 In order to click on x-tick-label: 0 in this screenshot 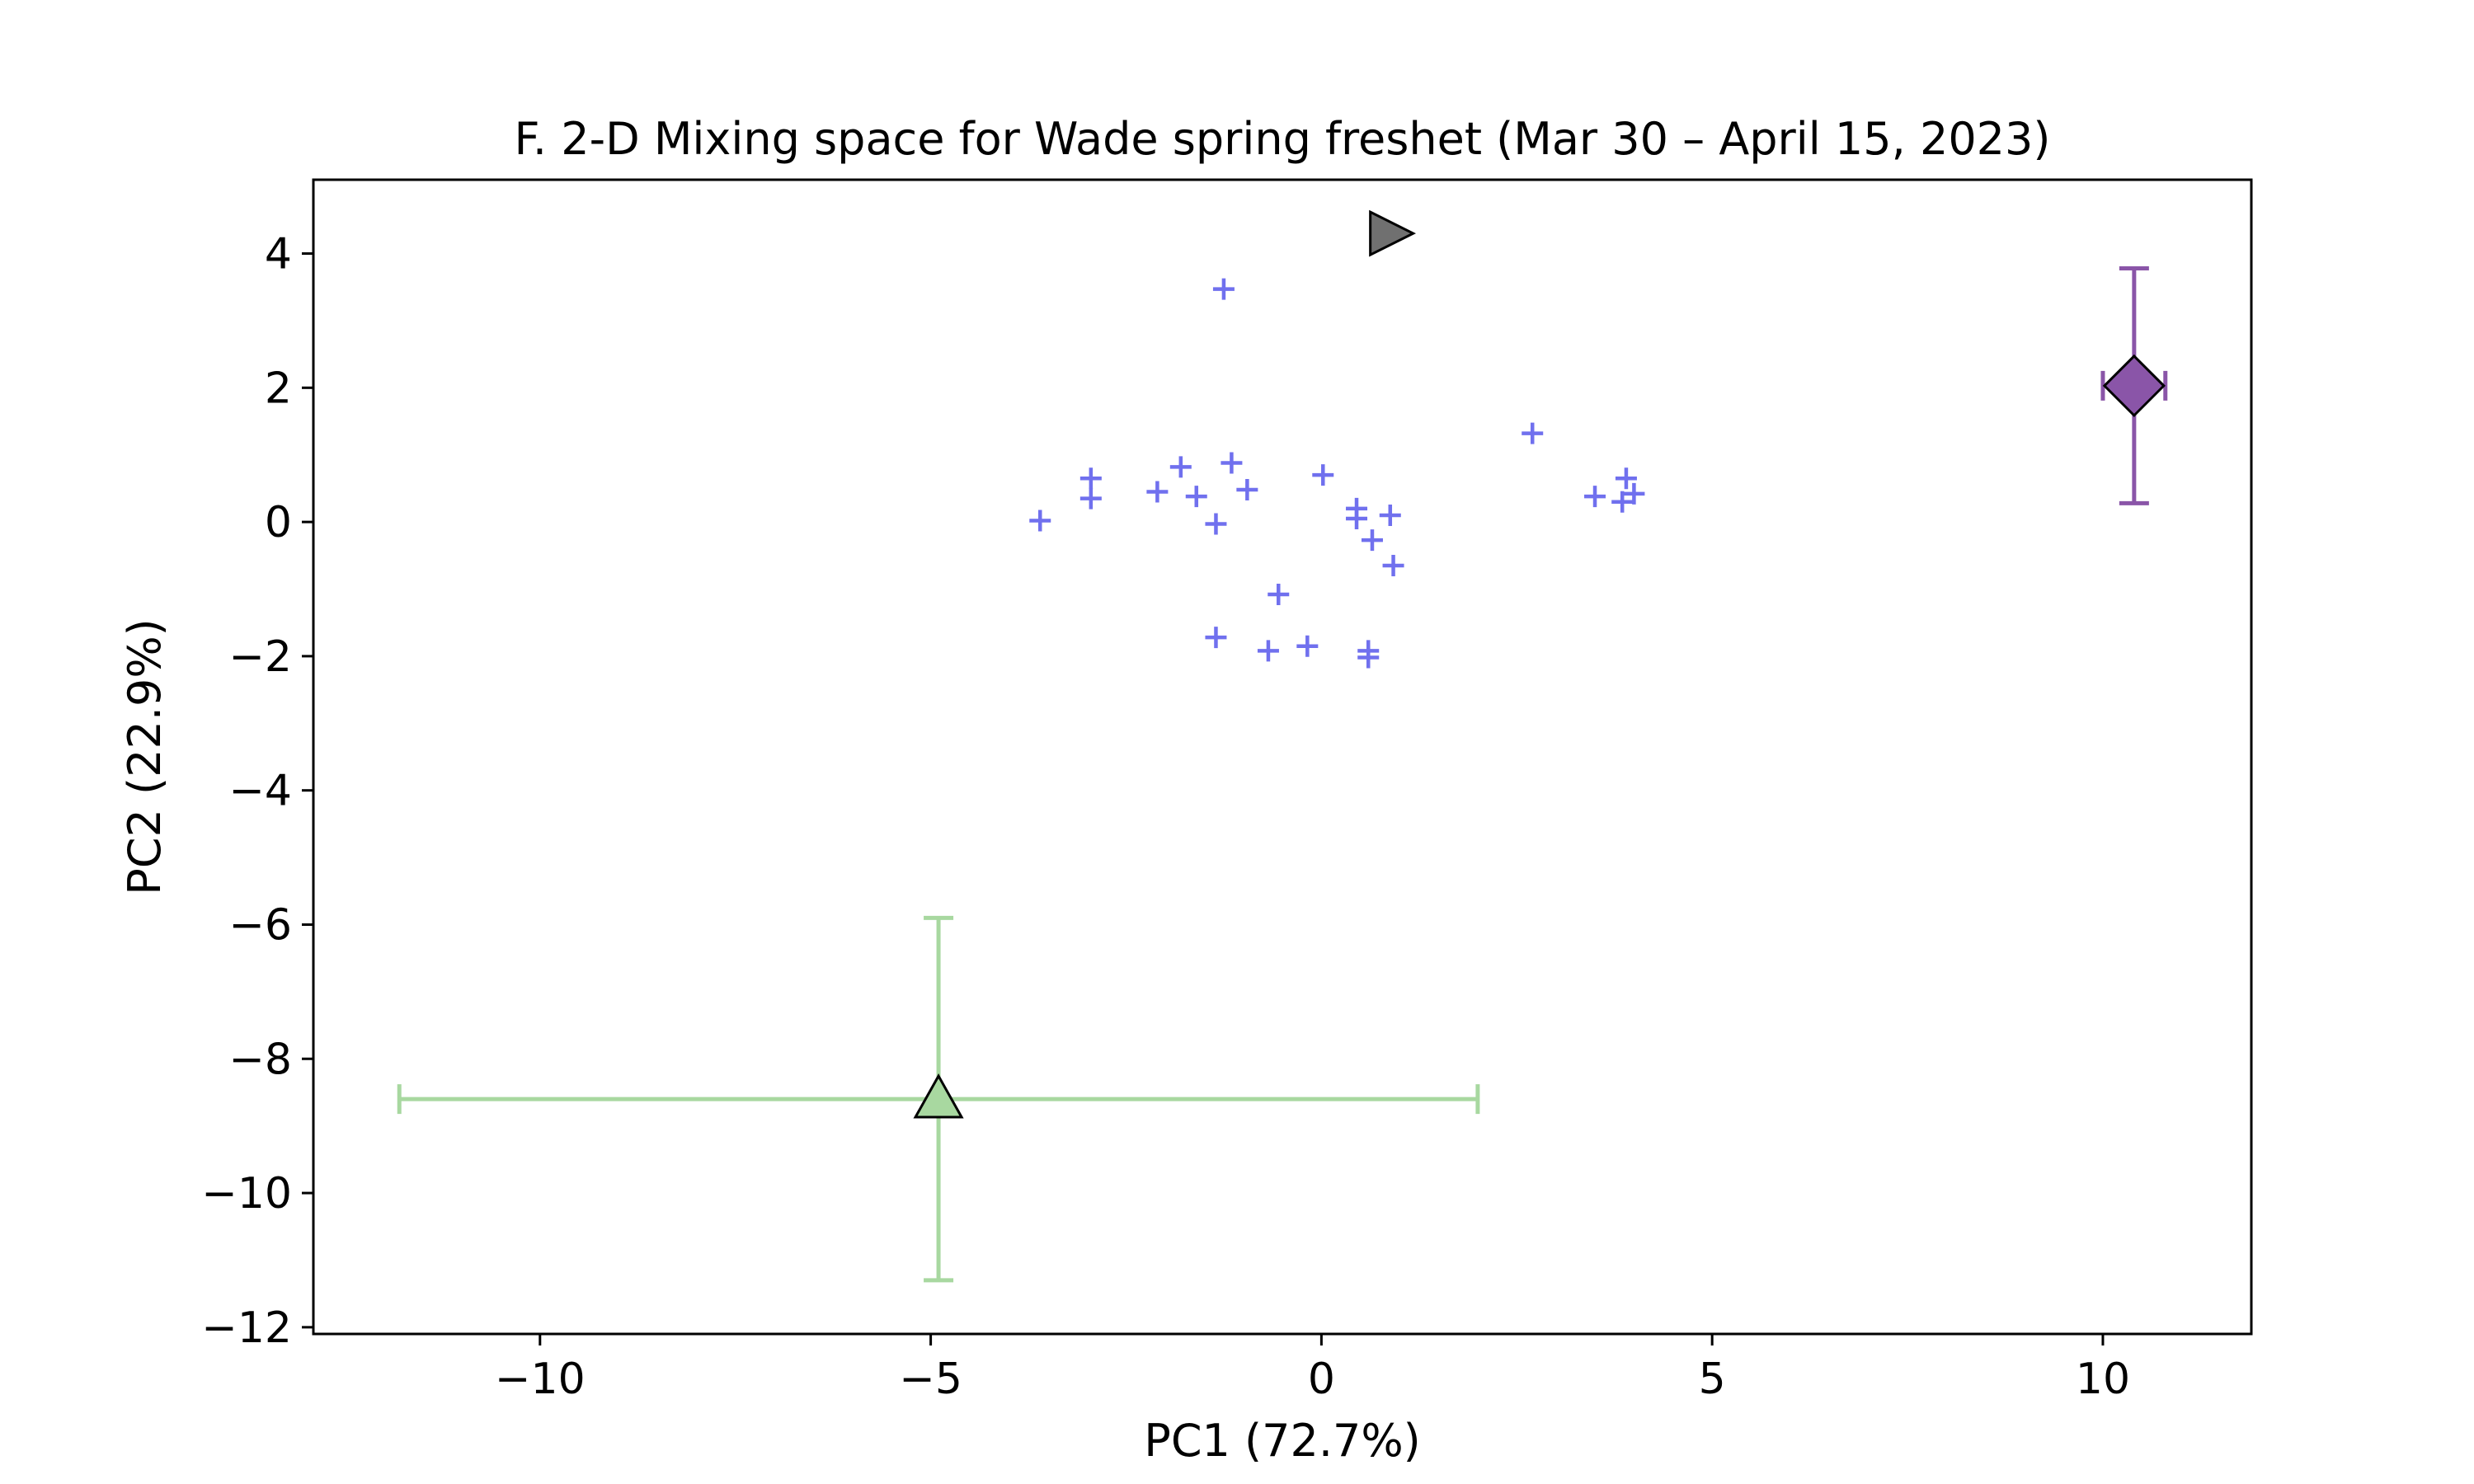, I will do `click(1321, 1379)`.